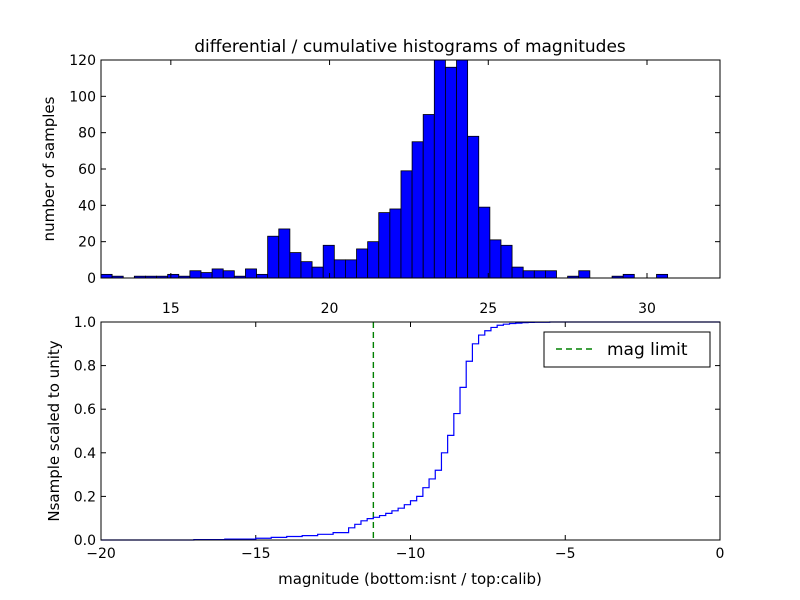 The width and height of the screenshot is (800, 600). Describe the element at coordinates (91, 279) in the screenshot. I see `y-tick-label: 0` at that location.